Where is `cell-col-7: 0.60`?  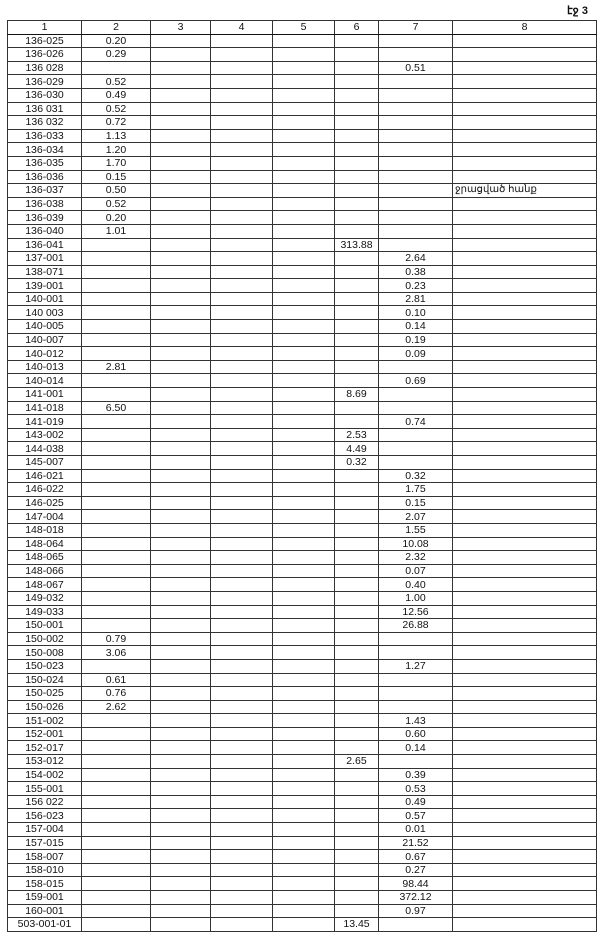
cell-col-7: 0.60 is located at coordinates (415, 734).